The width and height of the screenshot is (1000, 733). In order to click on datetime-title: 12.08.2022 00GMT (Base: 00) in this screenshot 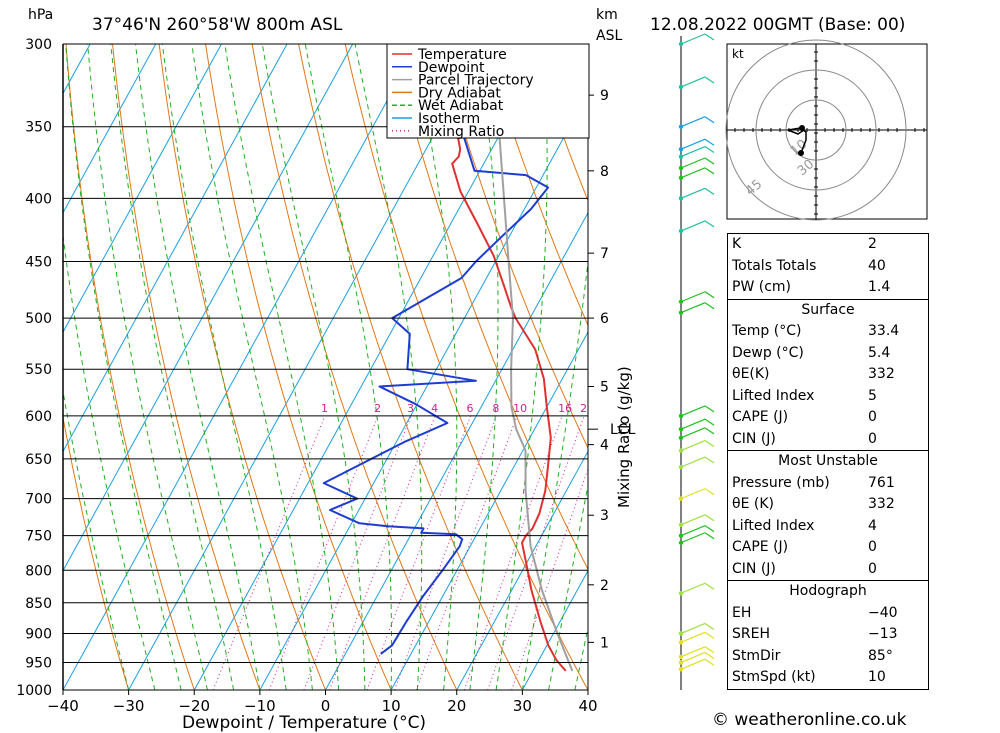, I will do `click(777, 25)`.